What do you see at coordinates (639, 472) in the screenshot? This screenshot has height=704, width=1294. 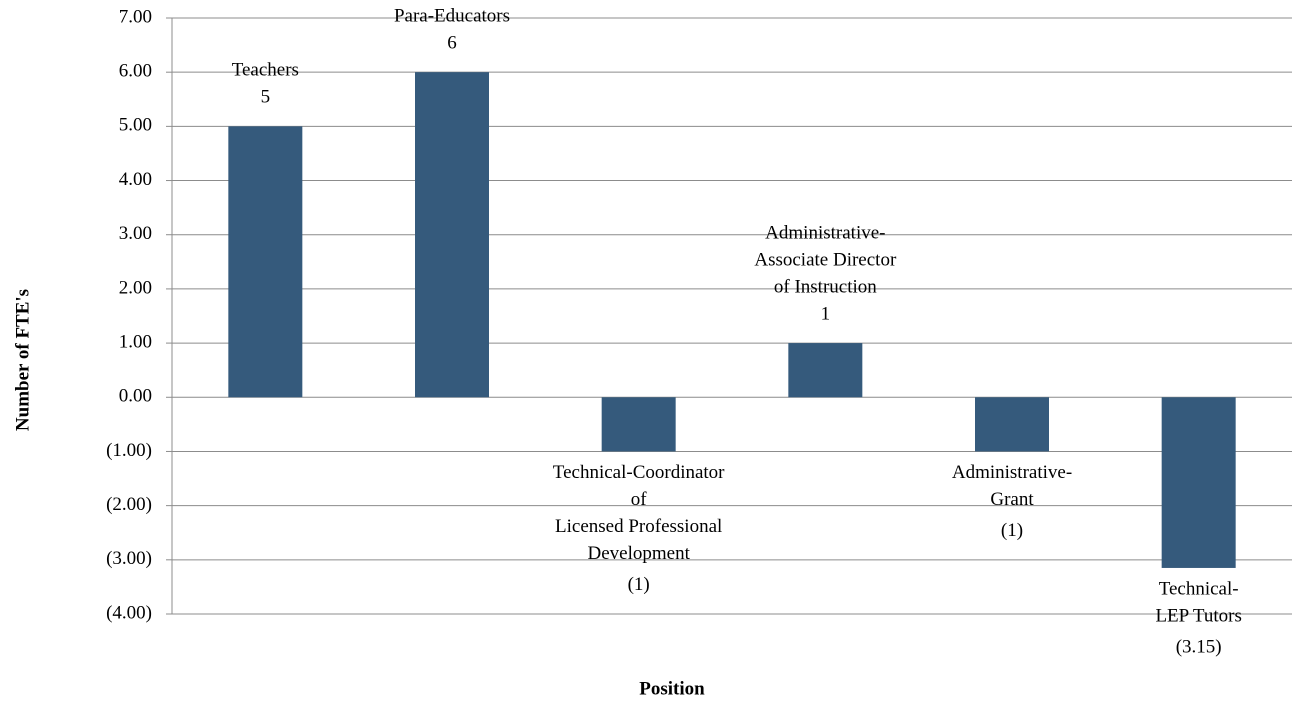 I see `category-label: Technical-Coordinator` at bounding box center [639, 472].